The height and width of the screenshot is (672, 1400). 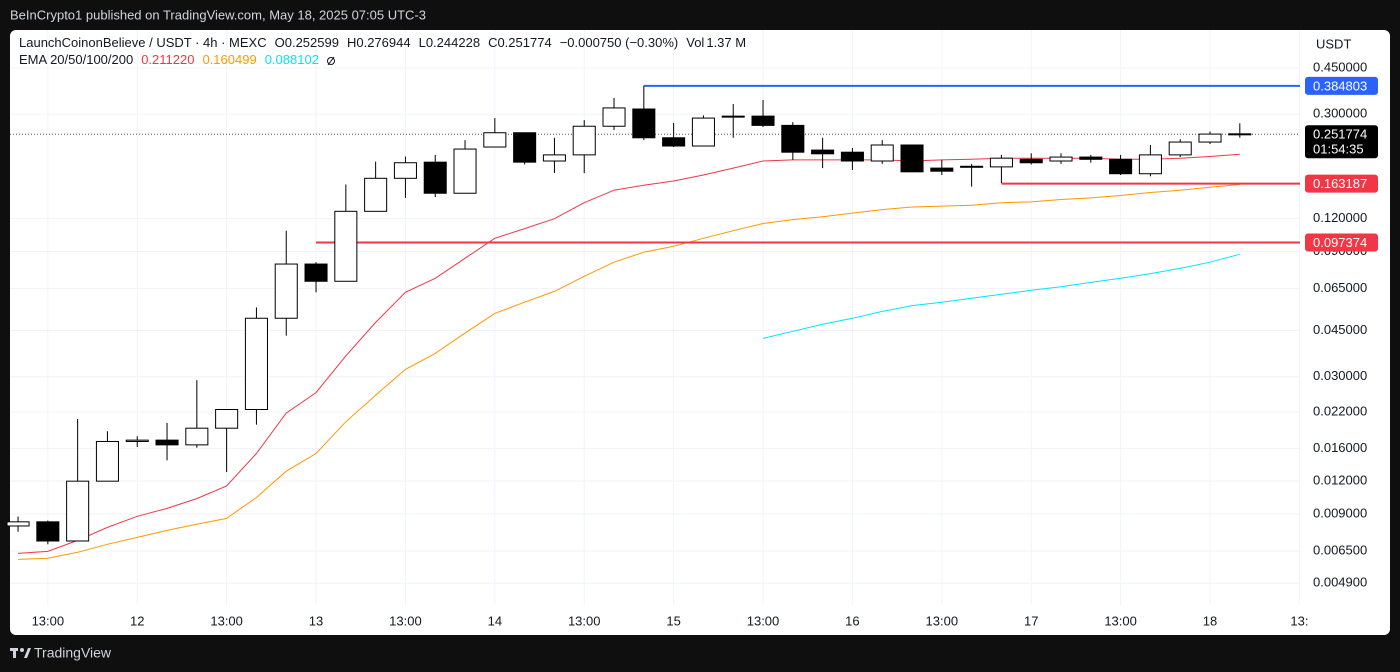 I want to click on brand: TradingView, so click(x=73, y=653).